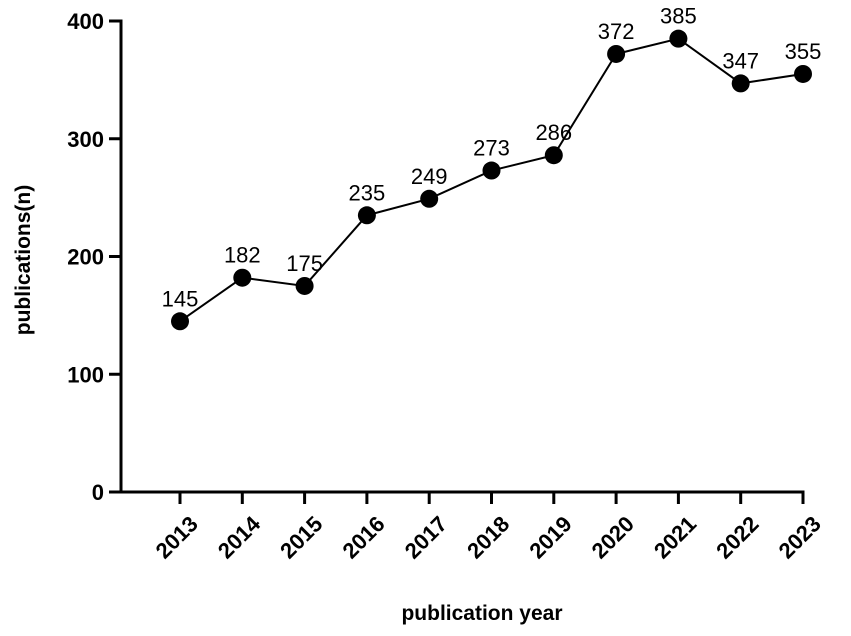 Image resolution: width=851 pixels, height=636 pixels. I want to click on x-tick-label: 2013, so click(177, 537).